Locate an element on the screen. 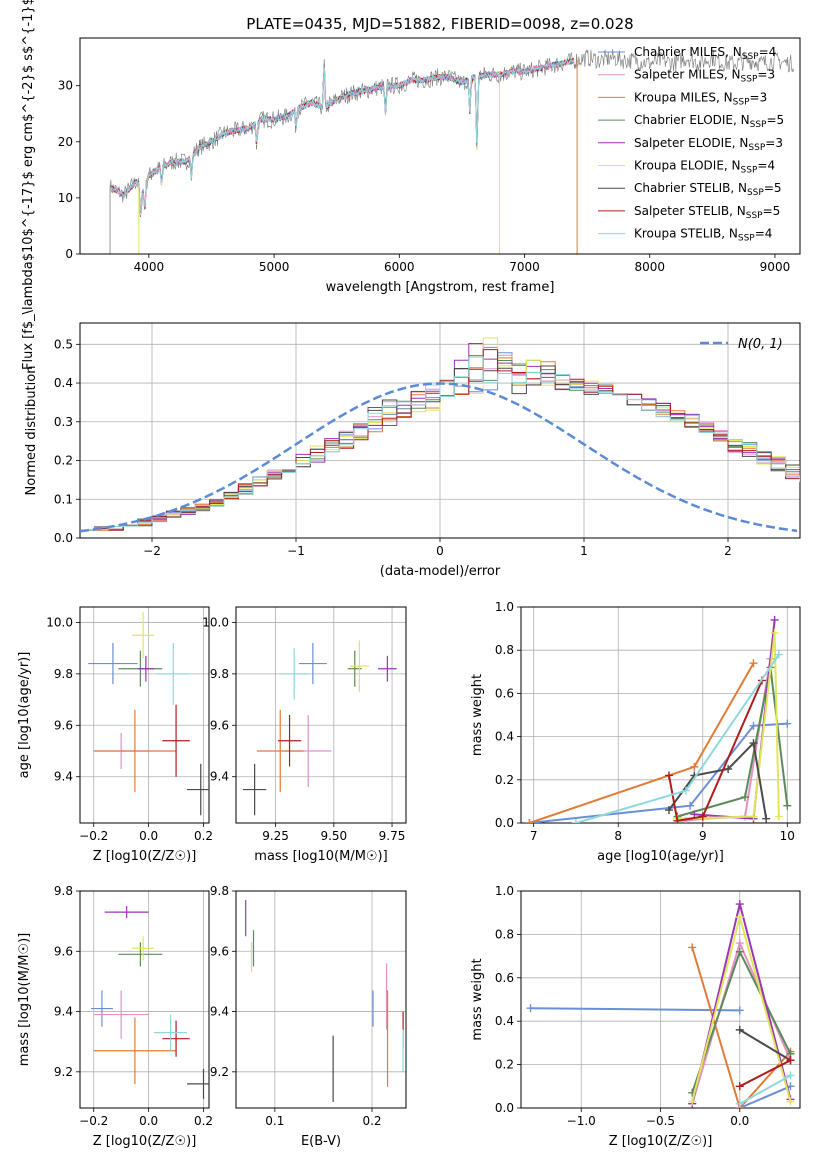 The width and height of the screenshot is (819, 1170). weight-series-chabrier-elodie is located at coordinates (741, 1021).